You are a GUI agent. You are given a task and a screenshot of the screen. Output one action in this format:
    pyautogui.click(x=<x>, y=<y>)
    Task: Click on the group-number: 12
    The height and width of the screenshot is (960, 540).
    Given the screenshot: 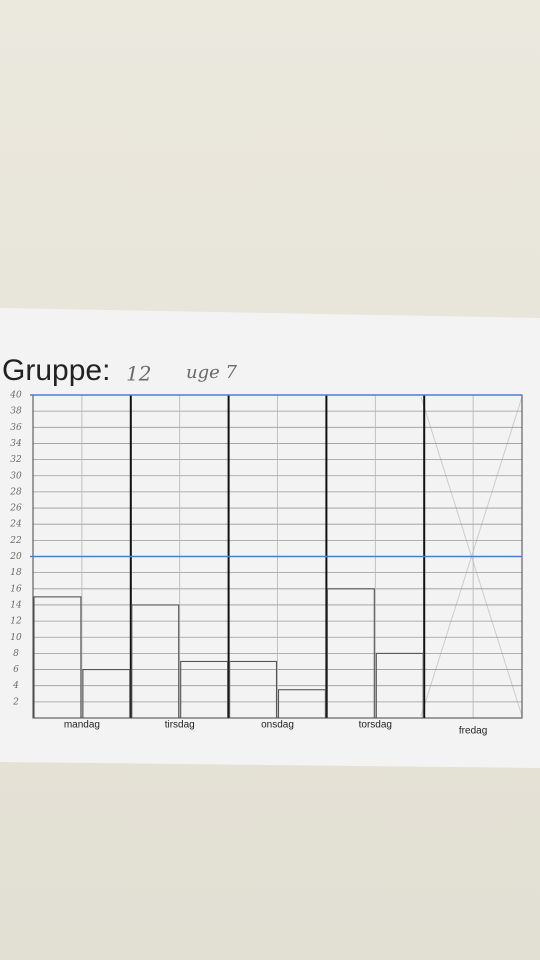 What is the action you would take?
    pyautogui.click(x=138, y=374)
    